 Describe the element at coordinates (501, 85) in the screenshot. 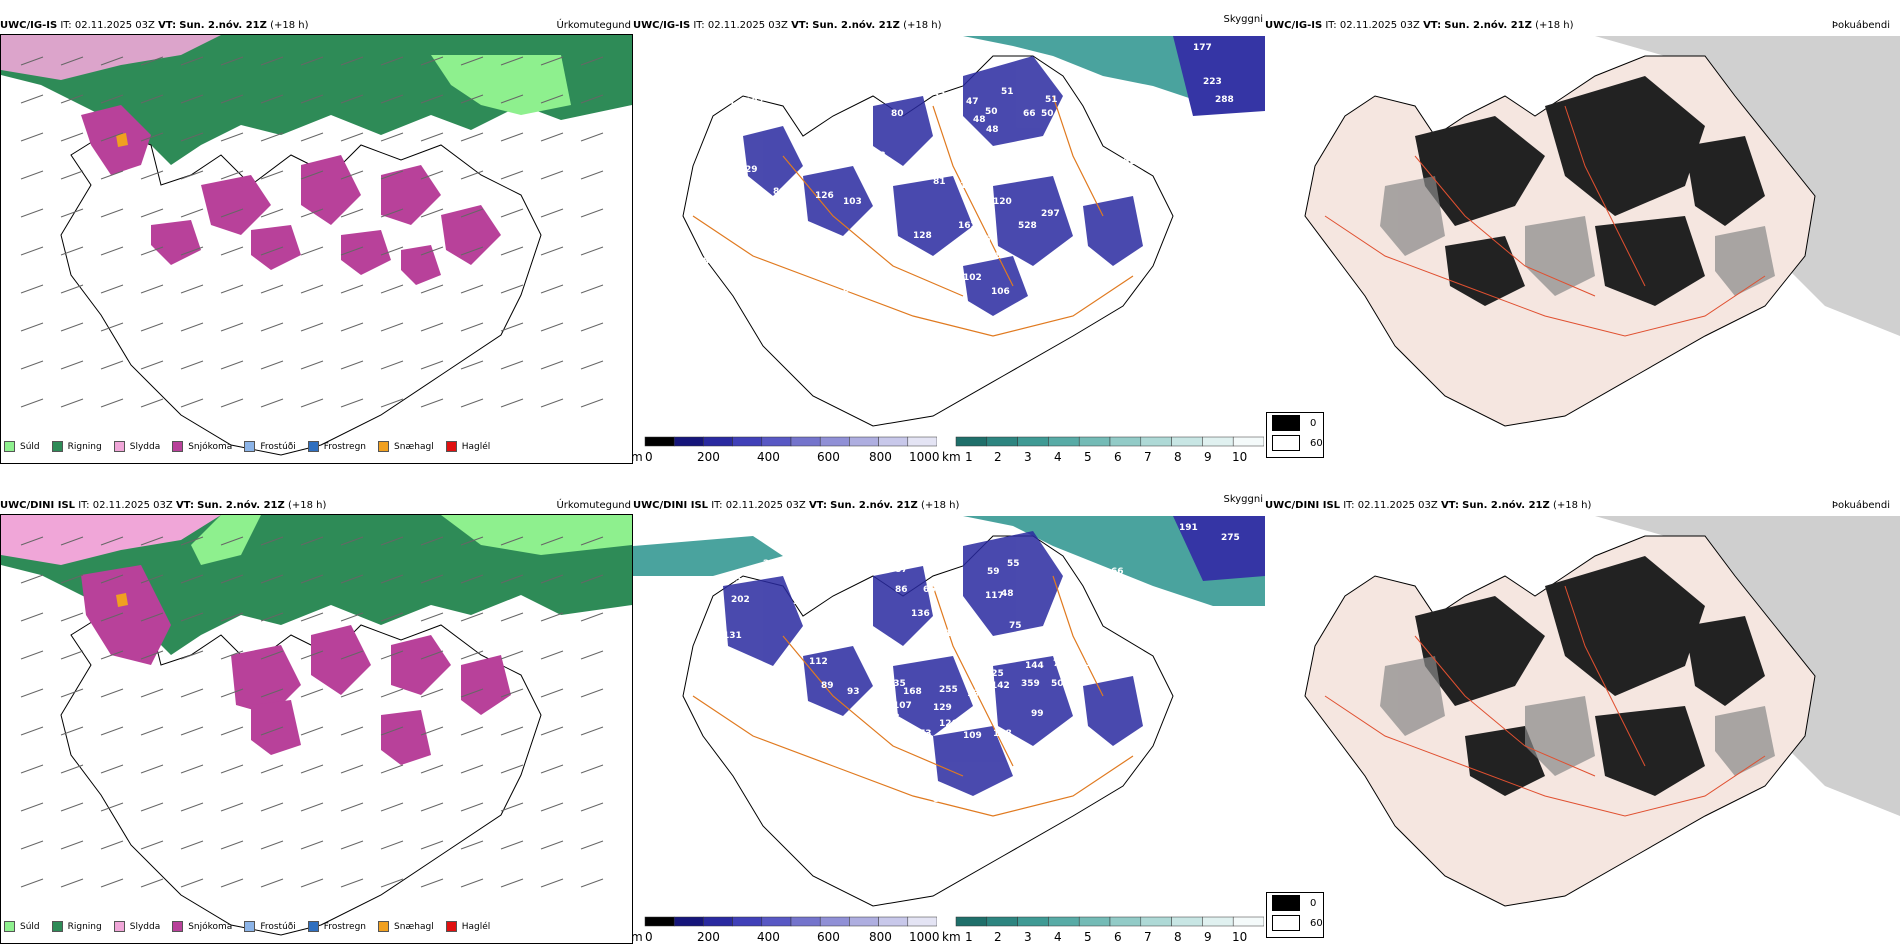

I see `drizzle-area-green` at that location.